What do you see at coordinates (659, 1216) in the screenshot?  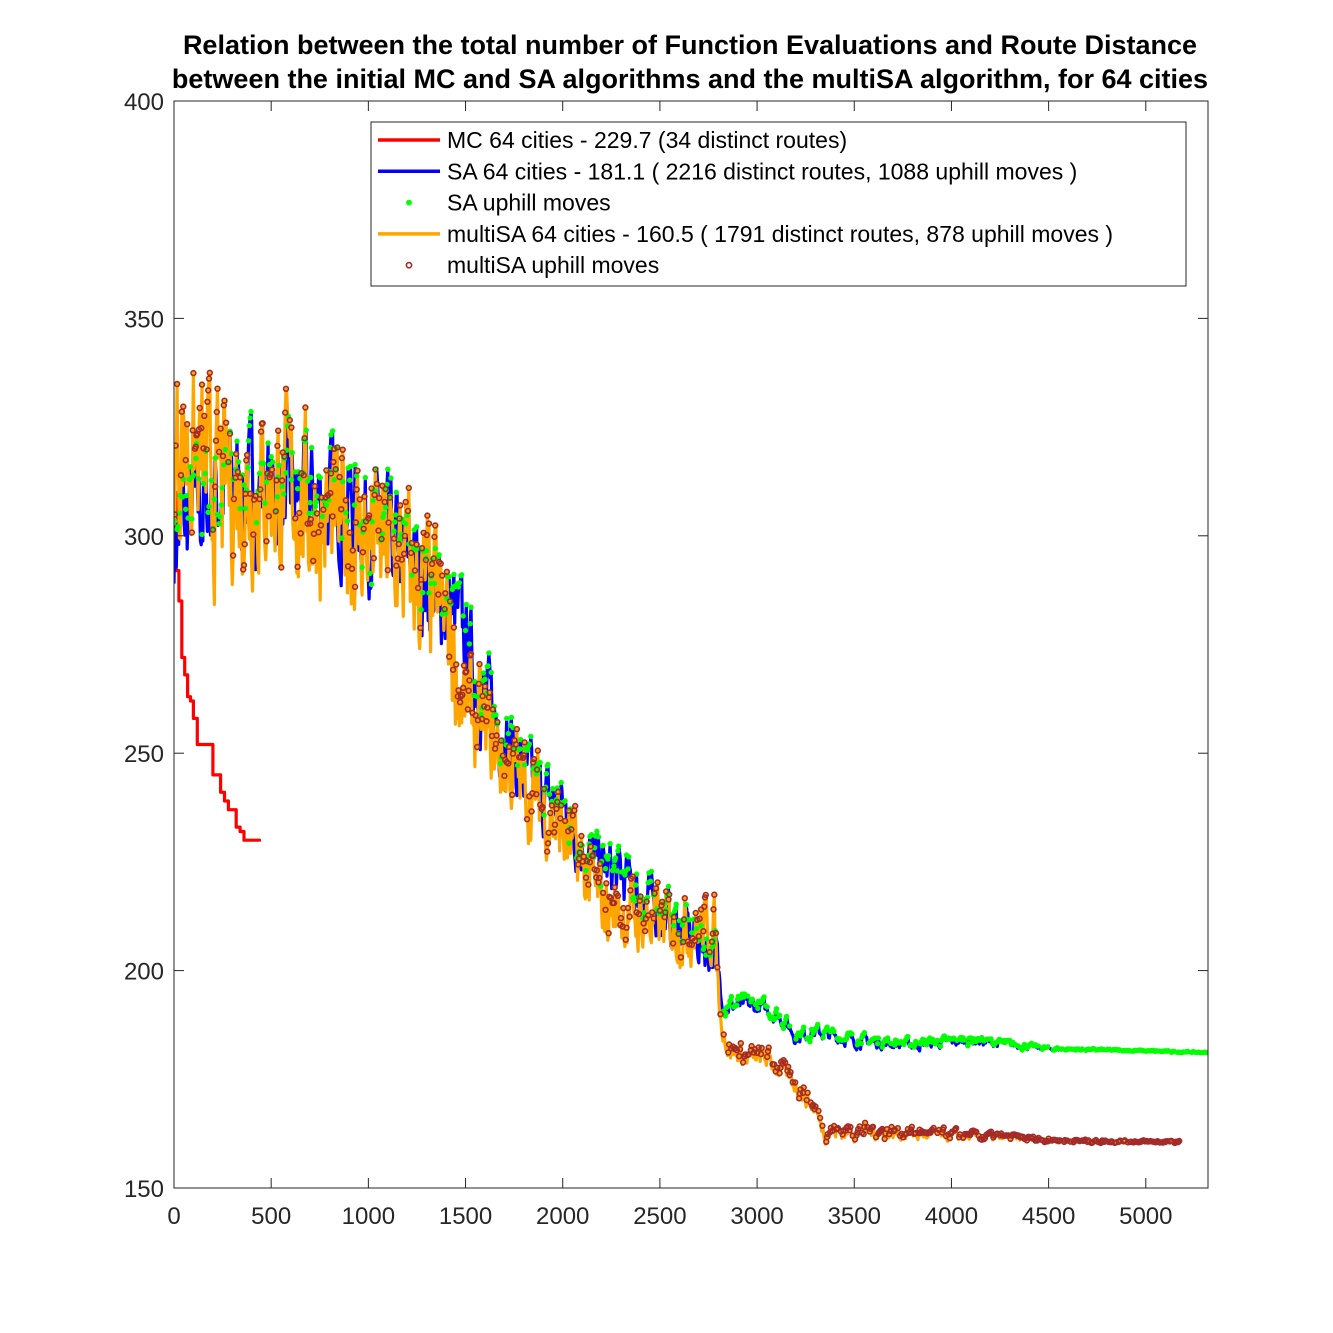 I see `x-tick-label: 2500` at bounding box center [659, 1216].